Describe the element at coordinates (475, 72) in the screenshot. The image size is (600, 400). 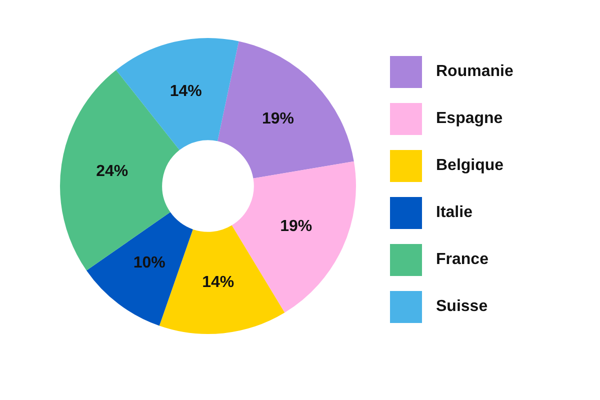
I see `legend-label: Roumanie` at that location.